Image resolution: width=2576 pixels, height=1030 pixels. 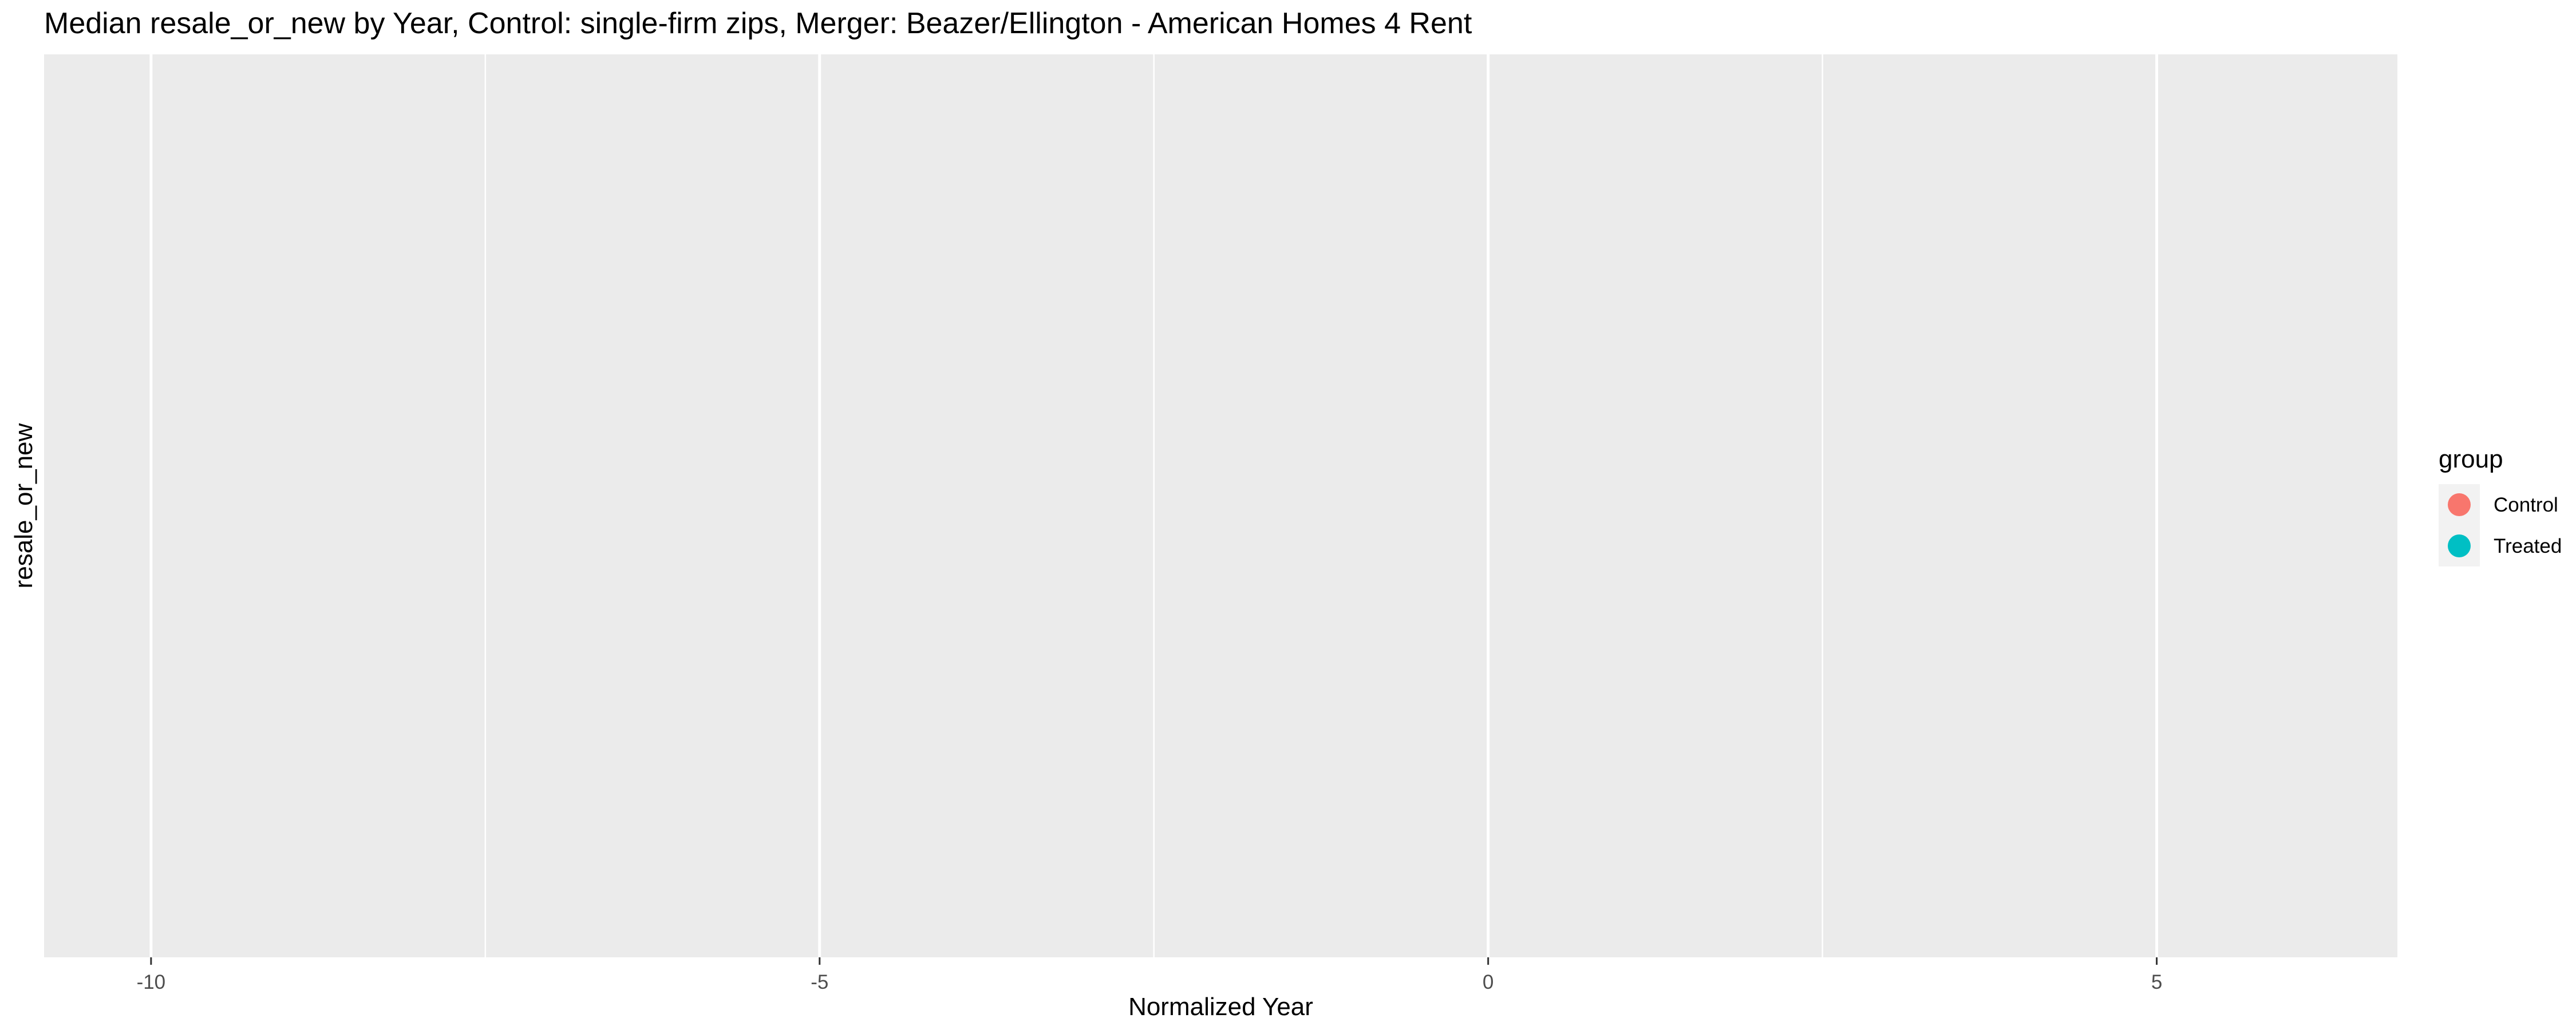 I want to click on x-tick-label: -10, so click(x=151, y=982).